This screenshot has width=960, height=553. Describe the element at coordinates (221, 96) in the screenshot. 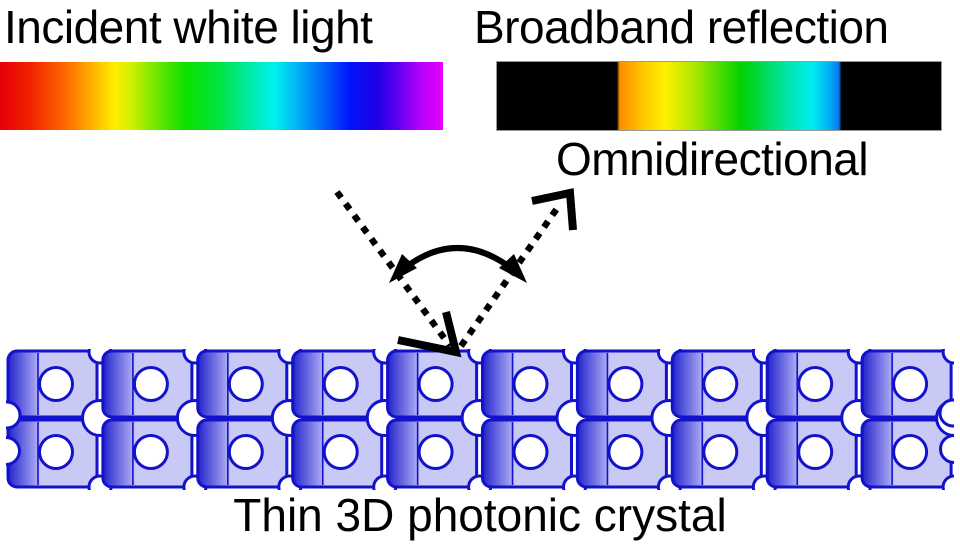

I see `incident-spectrum-bar` at that location.